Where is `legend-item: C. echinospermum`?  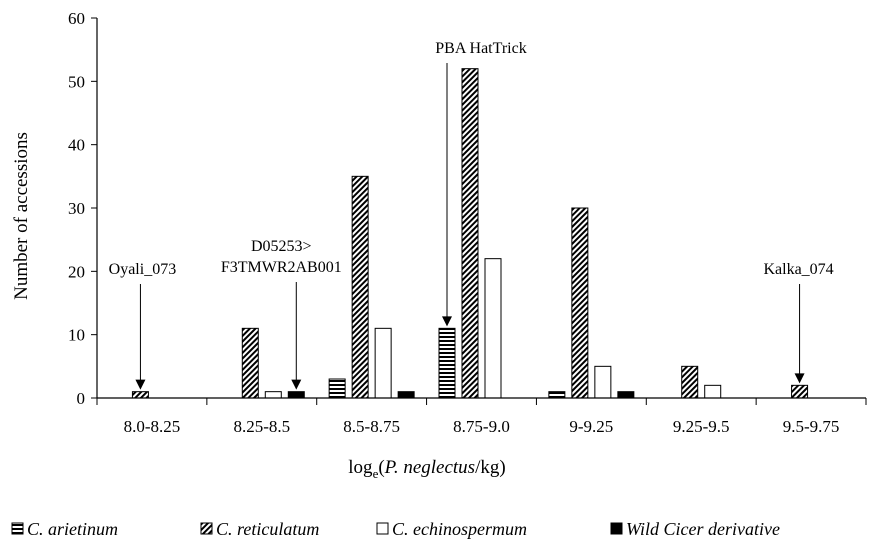 legend-item: C. echinospermum is located at coordinates (451, 529).